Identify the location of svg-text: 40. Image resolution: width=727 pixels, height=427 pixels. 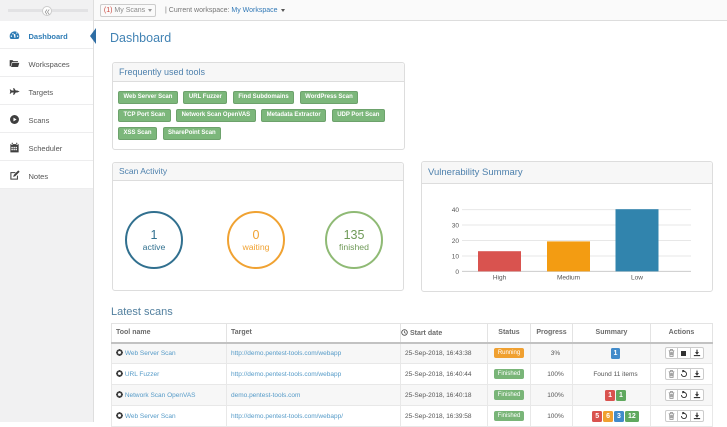
(456, 210).